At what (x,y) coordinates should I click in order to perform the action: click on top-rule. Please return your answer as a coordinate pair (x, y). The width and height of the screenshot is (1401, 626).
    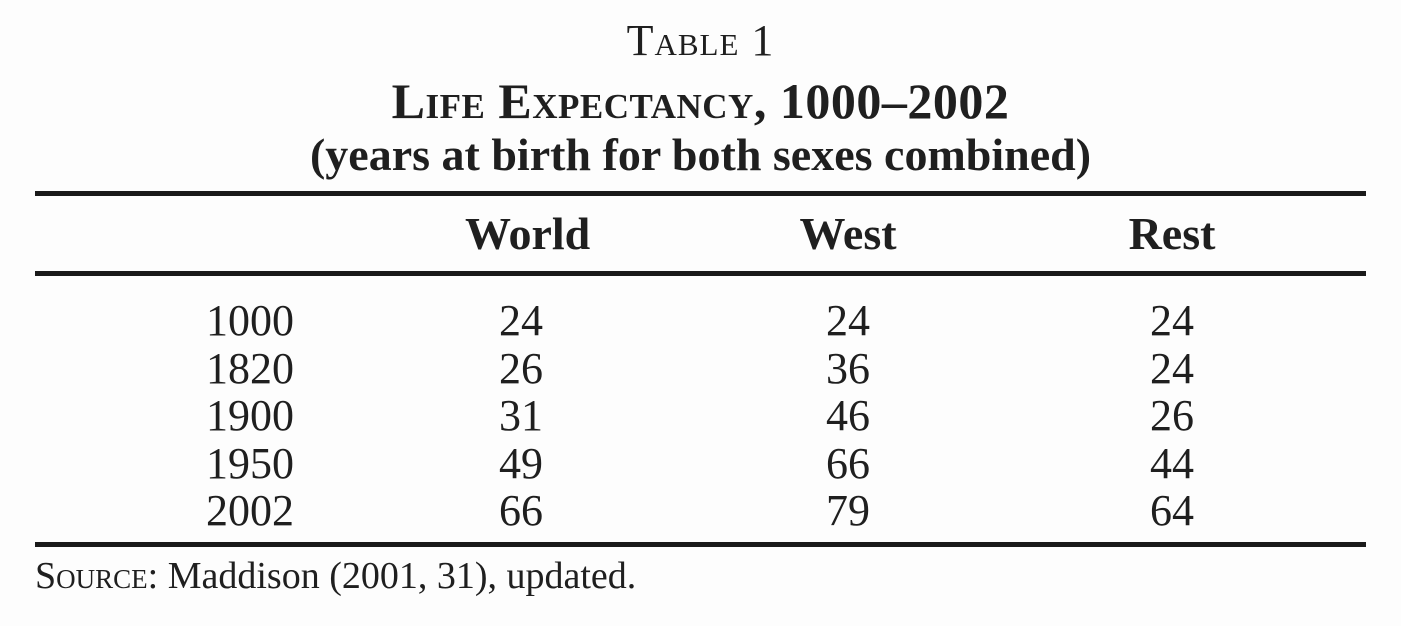
    Looking at the image, I should click on (700, 193).